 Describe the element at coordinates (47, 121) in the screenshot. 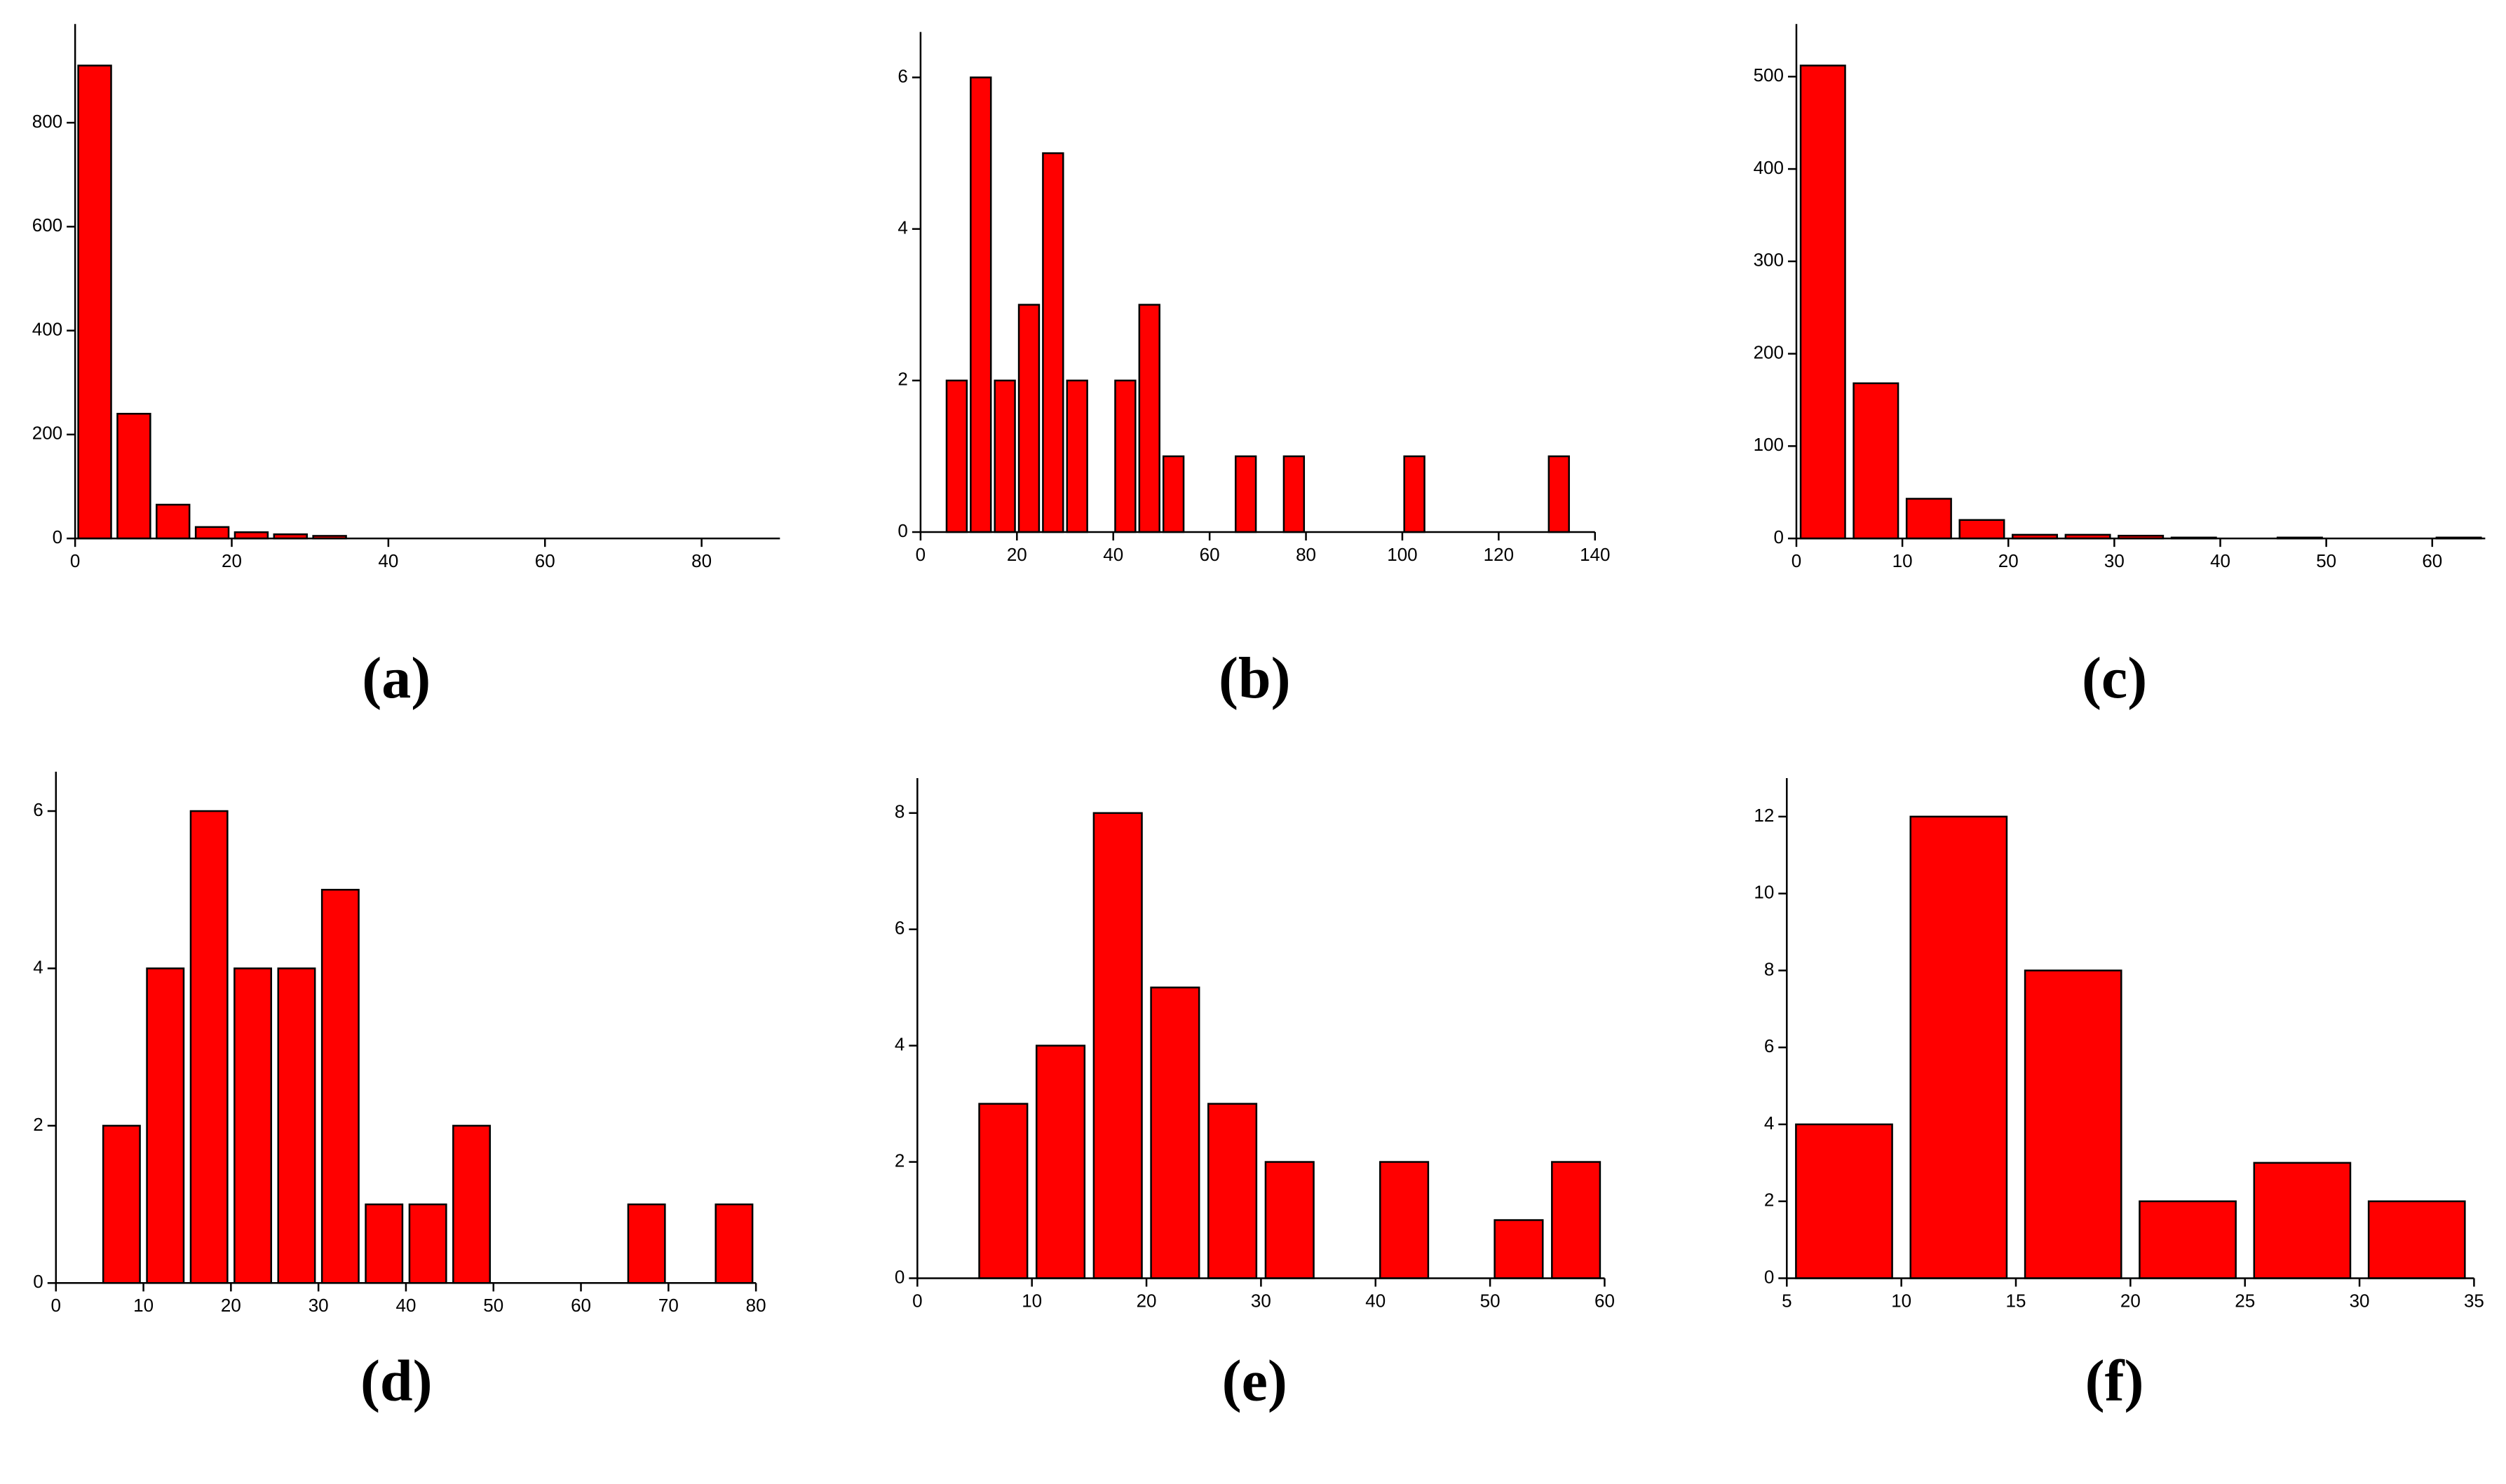

I see `y-tick-label: 800` at that location.